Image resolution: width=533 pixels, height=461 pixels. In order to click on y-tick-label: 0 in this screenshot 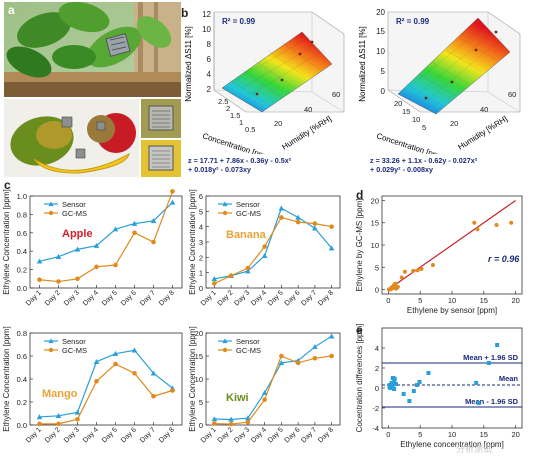, I will do `click(377, 388)`.